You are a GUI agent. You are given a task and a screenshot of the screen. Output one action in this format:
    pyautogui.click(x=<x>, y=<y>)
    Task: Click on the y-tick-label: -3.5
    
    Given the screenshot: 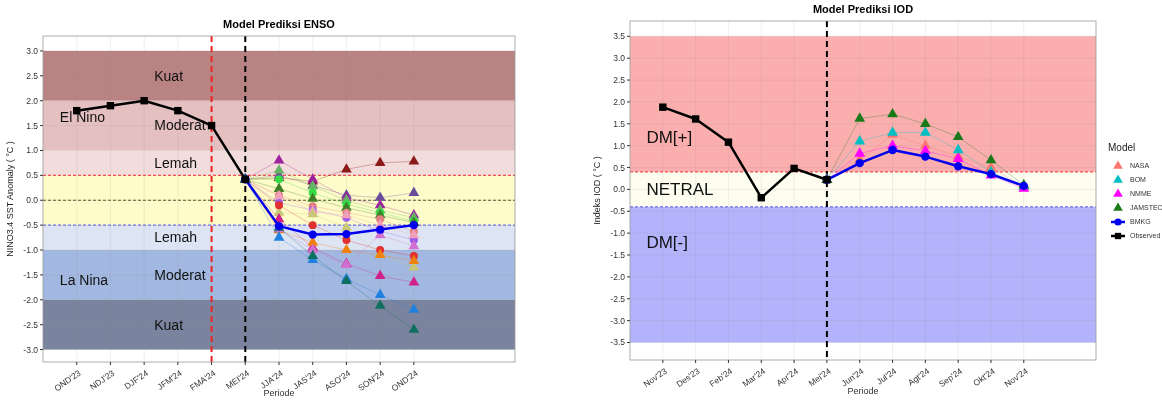 What is the action you would take?
    pyautogui.click(x=618, y=342)
    